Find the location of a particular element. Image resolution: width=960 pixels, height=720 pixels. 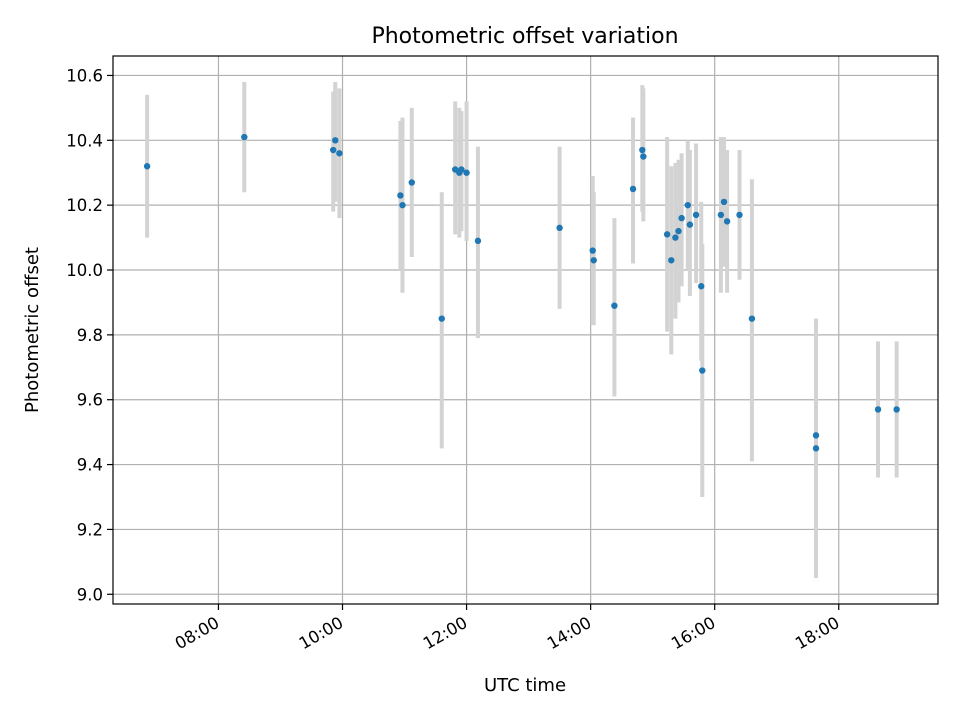

chart-title: Photometric offset variation is located at coordinates (524, 36).